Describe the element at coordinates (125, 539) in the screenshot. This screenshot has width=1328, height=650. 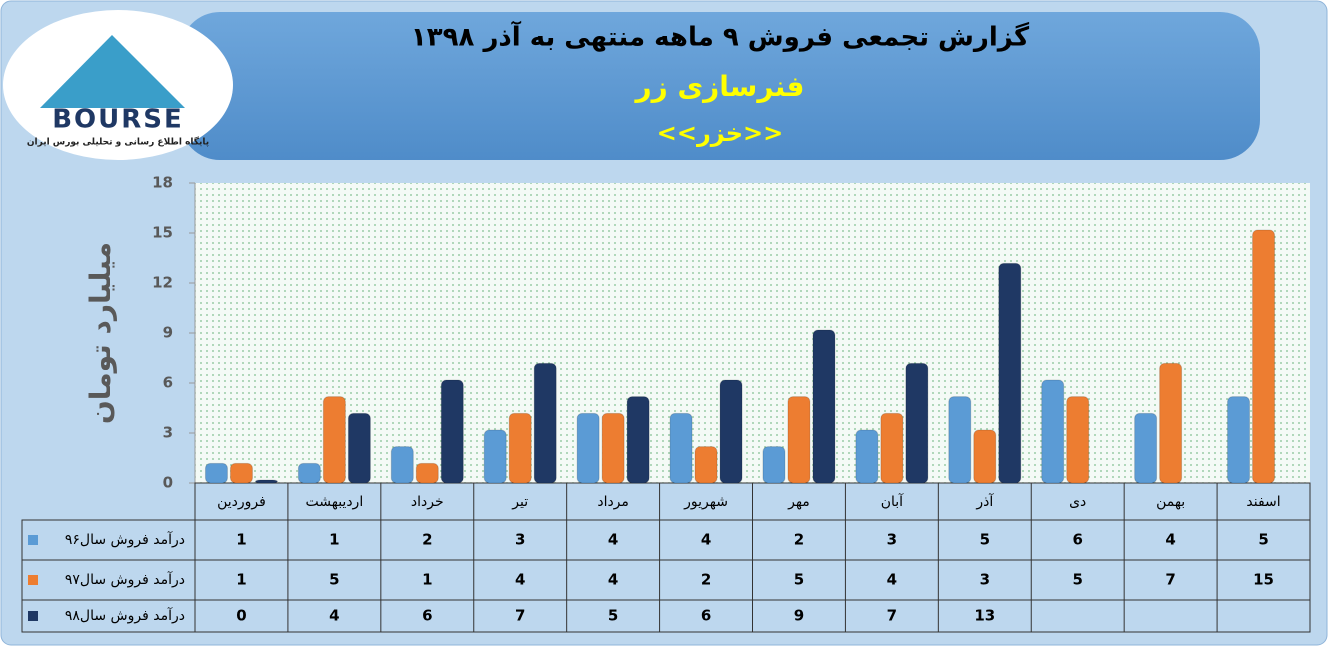
I see `legend-label: درآمد فروش سال۹۶` at that location.